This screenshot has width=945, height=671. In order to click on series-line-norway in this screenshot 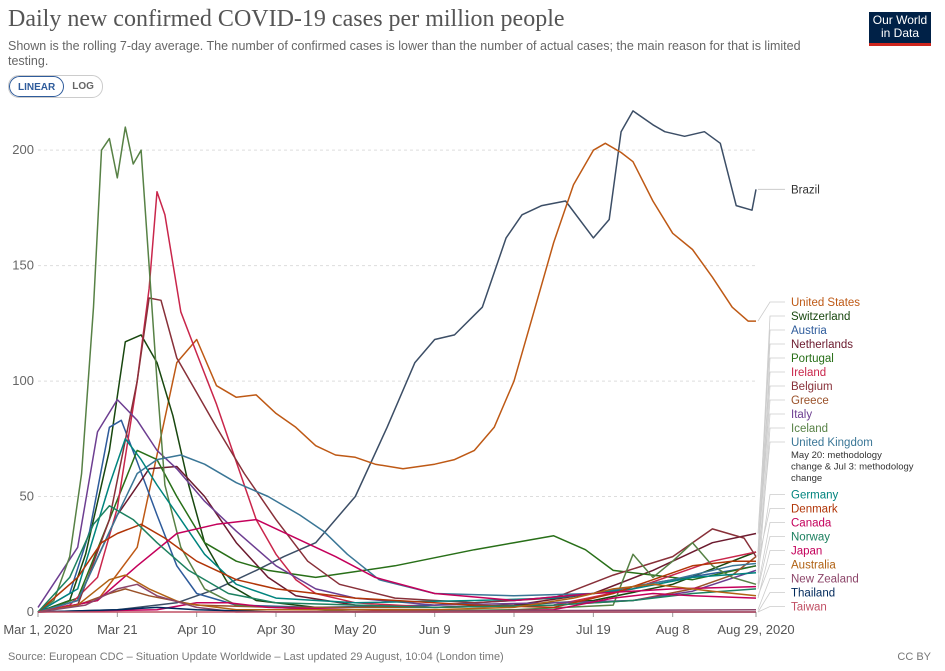, I will do `click(397, 559)`.